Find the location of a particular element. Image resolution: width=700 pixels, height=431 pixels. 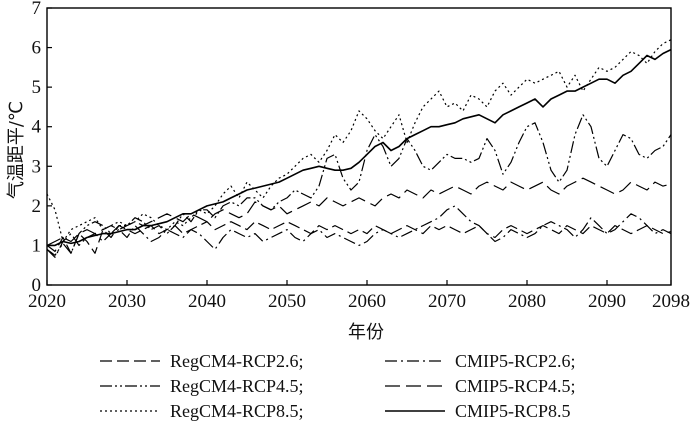

x-tick-label: 2030 is located at coordinates (127, 301).